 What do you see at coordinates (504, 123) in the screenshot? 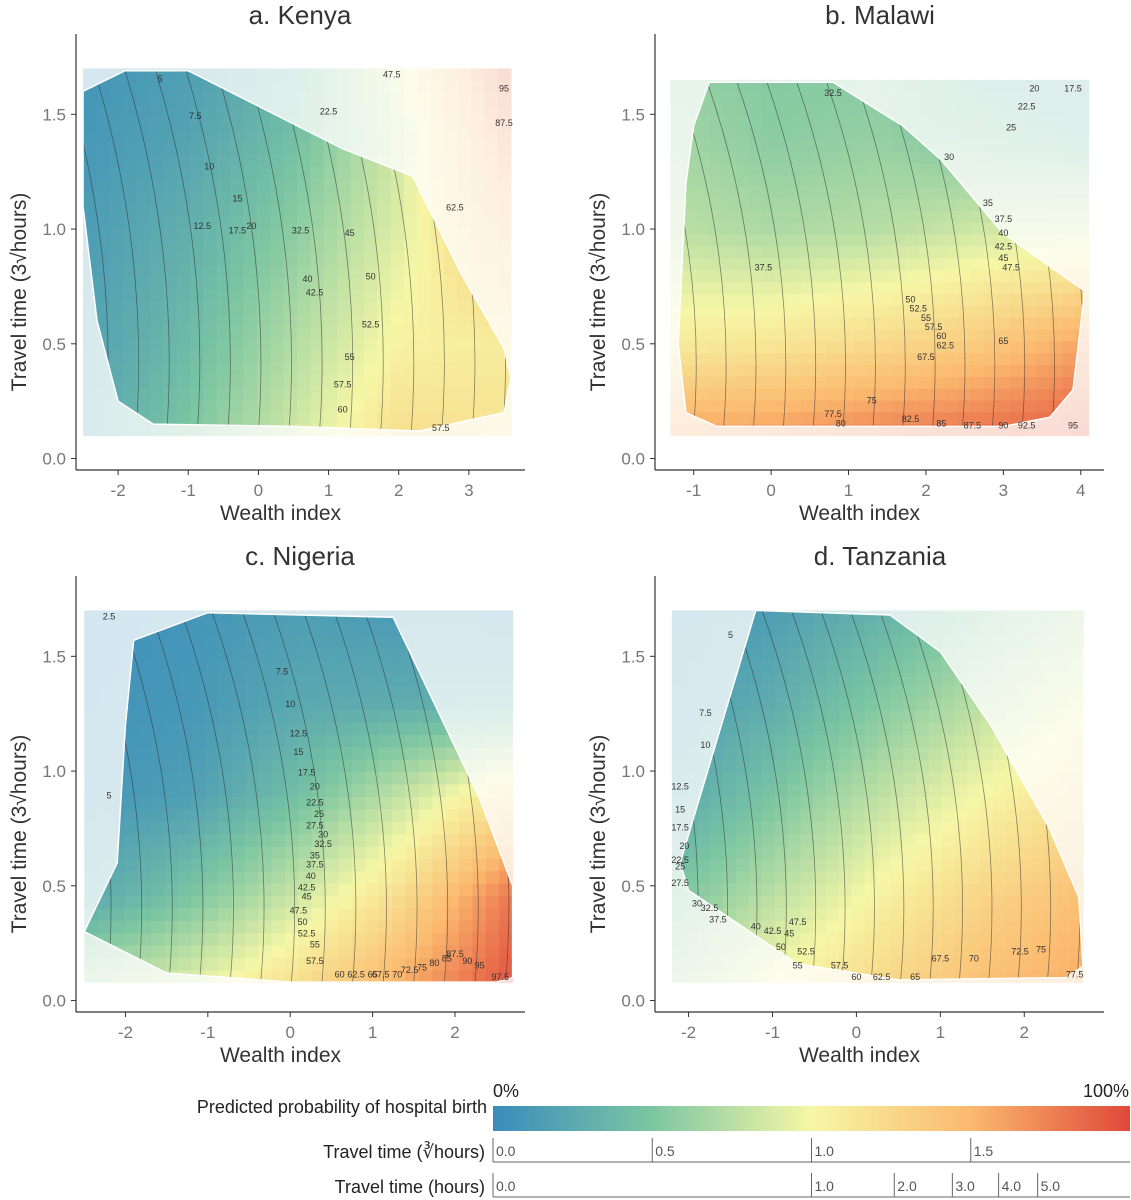
I see `contour-label: 87.5` at bounding box center [504, 123].